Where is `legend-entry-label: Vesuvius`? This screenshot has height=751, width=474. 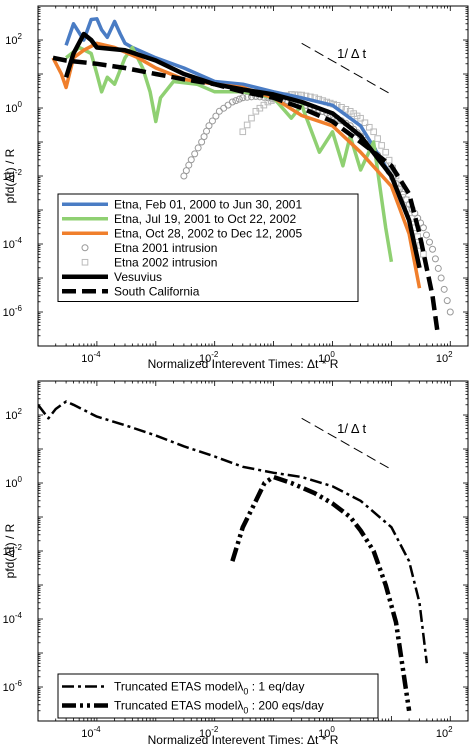 legend-entry-label: Vesuvius is located at coordinates (138, 277).